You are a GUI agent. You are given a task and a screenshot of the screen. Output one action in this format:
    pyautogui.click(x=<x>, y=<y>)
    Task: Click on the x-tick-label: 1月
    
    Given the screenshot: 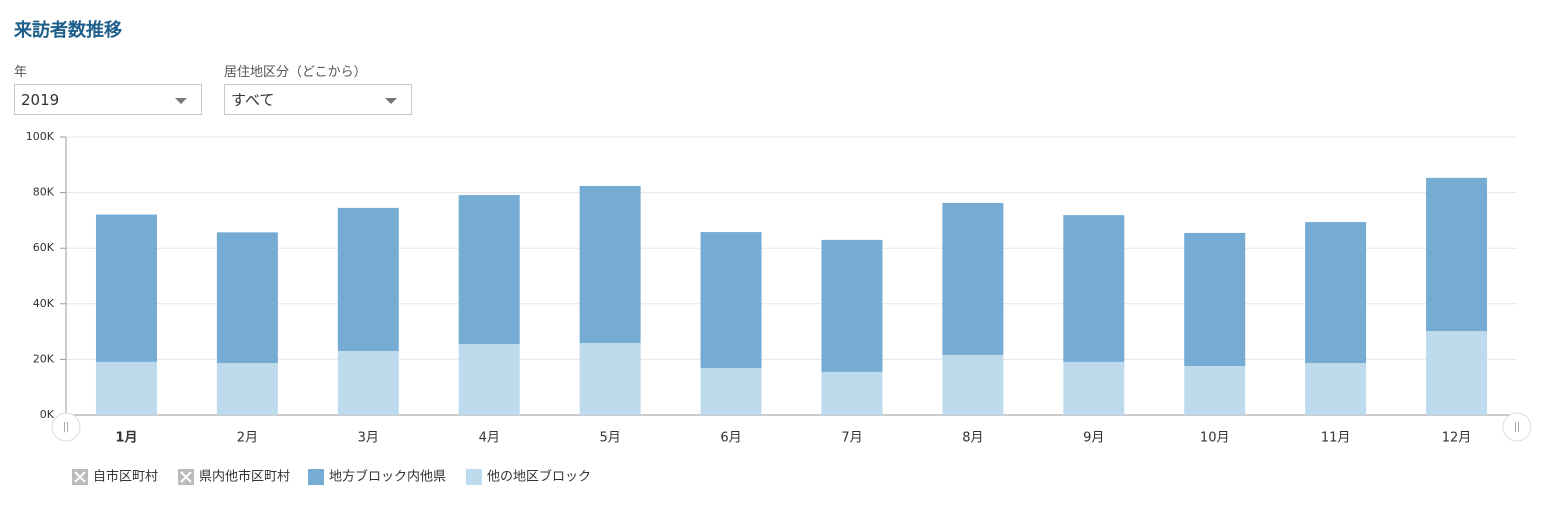 What is the action you would take?
    pyautogui.click(x=126, y=438)
    